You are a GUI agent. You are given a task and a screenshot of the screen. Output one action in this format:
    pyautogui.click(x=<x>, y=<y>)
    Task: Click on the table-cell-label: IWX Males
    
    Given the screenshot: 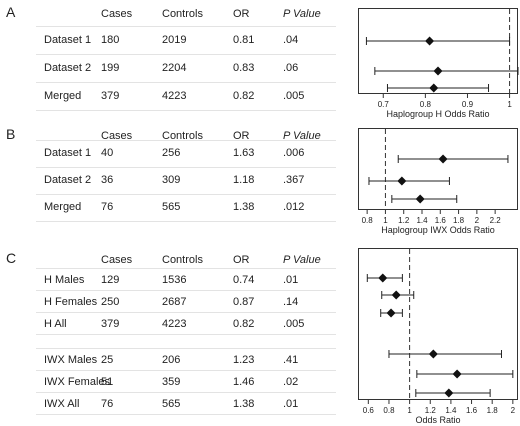 What is the action you would take?
    pyautogui.click(x=71, y=360)
    